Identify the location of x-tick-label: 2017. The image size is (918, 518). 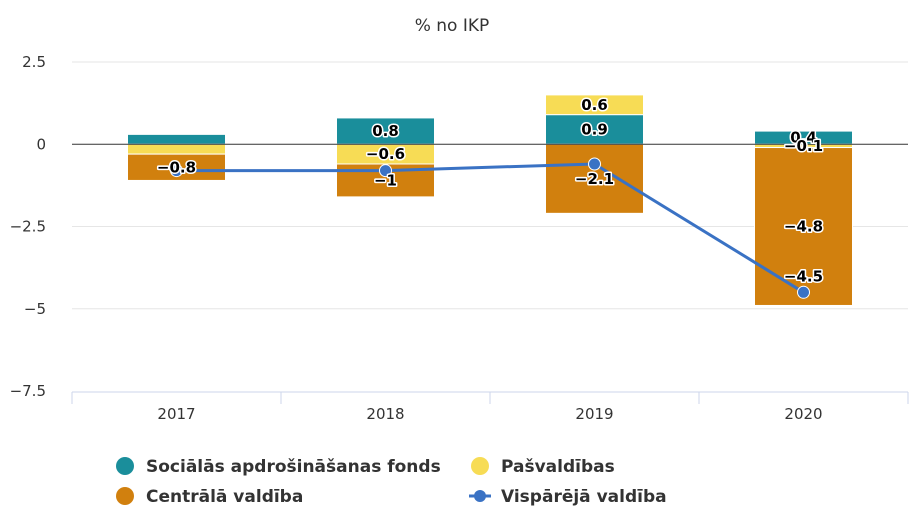
(176, 414).